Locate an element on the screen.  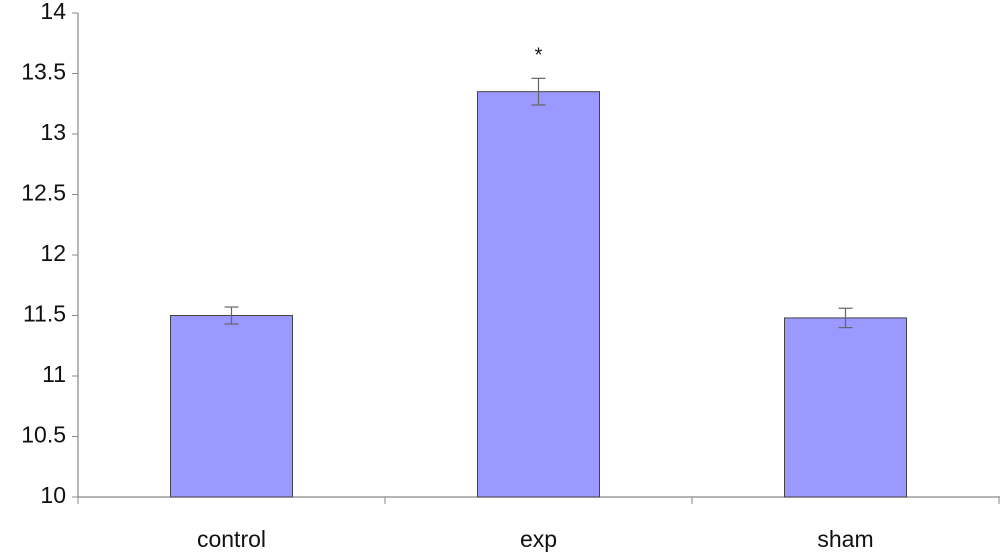
x-tick-label: sham is located at coordinates (845, 539).